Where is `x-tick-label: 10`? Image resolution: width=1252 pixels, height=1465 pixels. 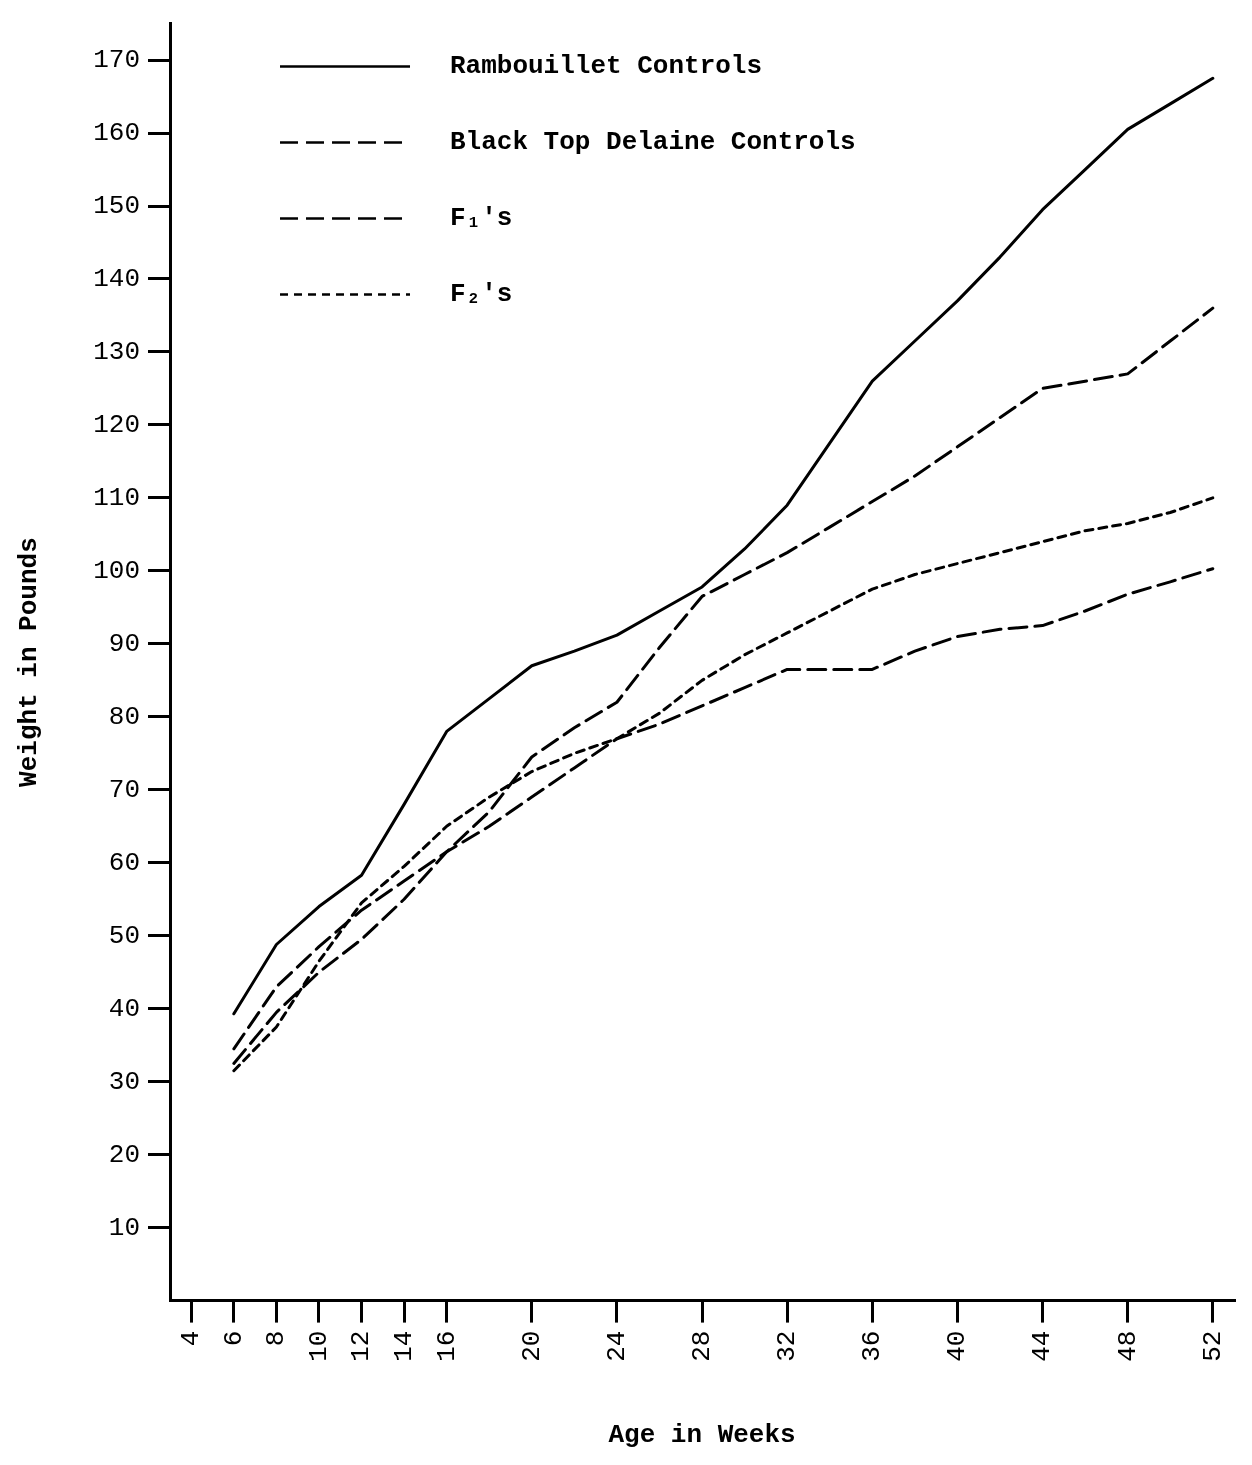 x-tick-label: 10 is located at coordinates (318, 1346).